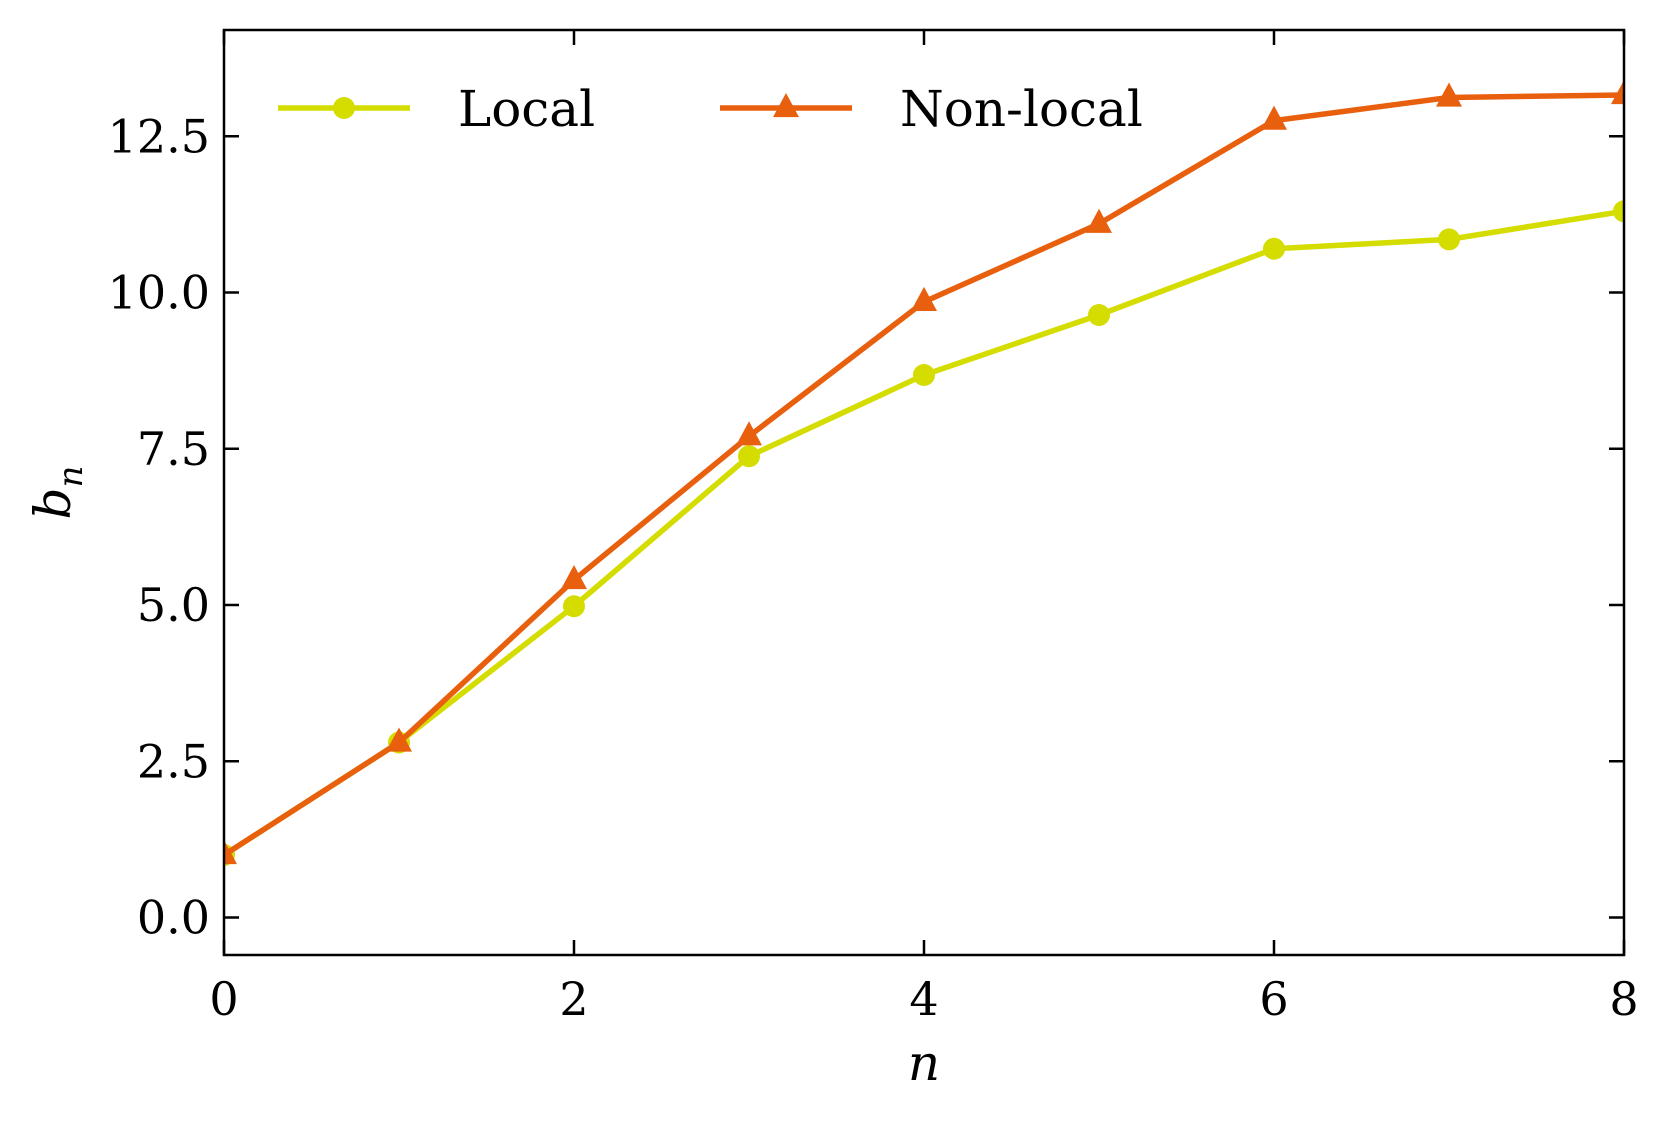 This screenshot has width=1659, height=1122. What do you see at coordinates (526, 109) in the screenshot?
I see `legend-label: Local` at bounding box center [526, 109].